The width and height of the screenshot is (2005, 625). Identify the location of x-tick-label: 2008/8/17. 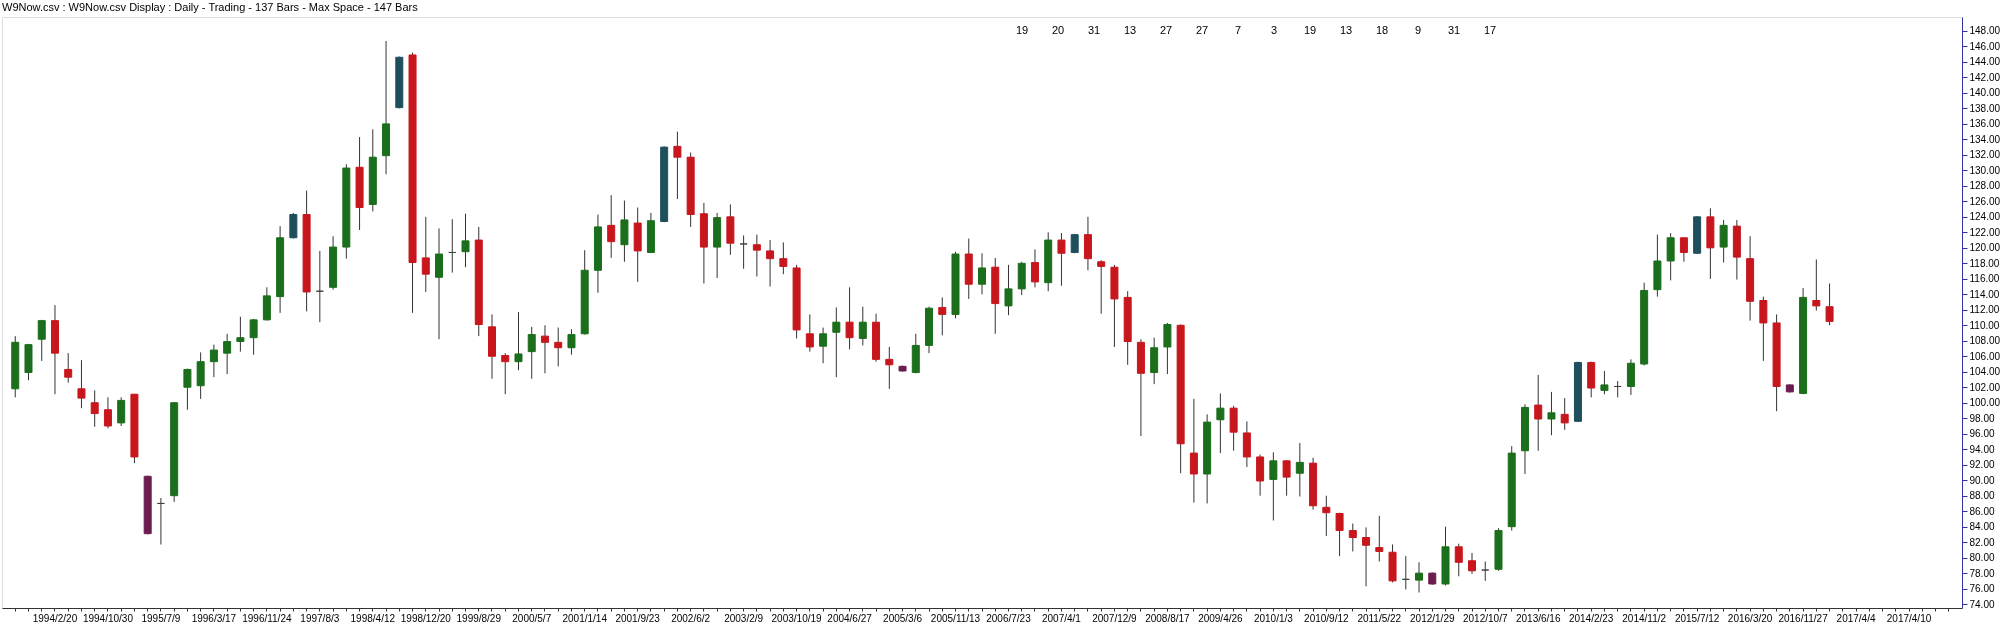
(1168, 618).